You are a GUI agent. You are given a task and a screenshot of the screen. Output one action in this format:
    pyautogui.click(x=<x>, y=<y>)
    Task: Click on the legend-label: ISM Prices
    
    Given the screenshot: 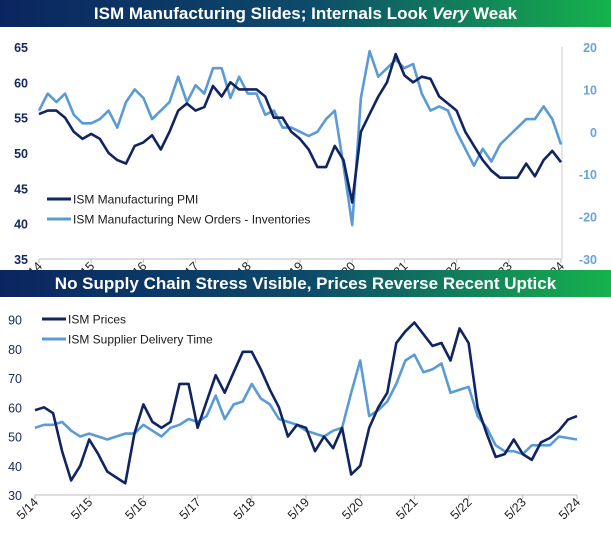 What is the action you would take?
    pyautogui.click(x=97, y=320)
    